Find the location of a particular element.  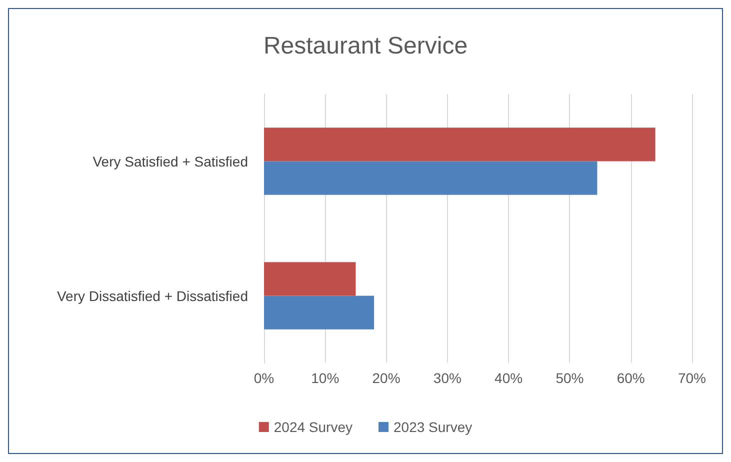

legend-label: 2023 Survey is located at coordinates (433, 427).